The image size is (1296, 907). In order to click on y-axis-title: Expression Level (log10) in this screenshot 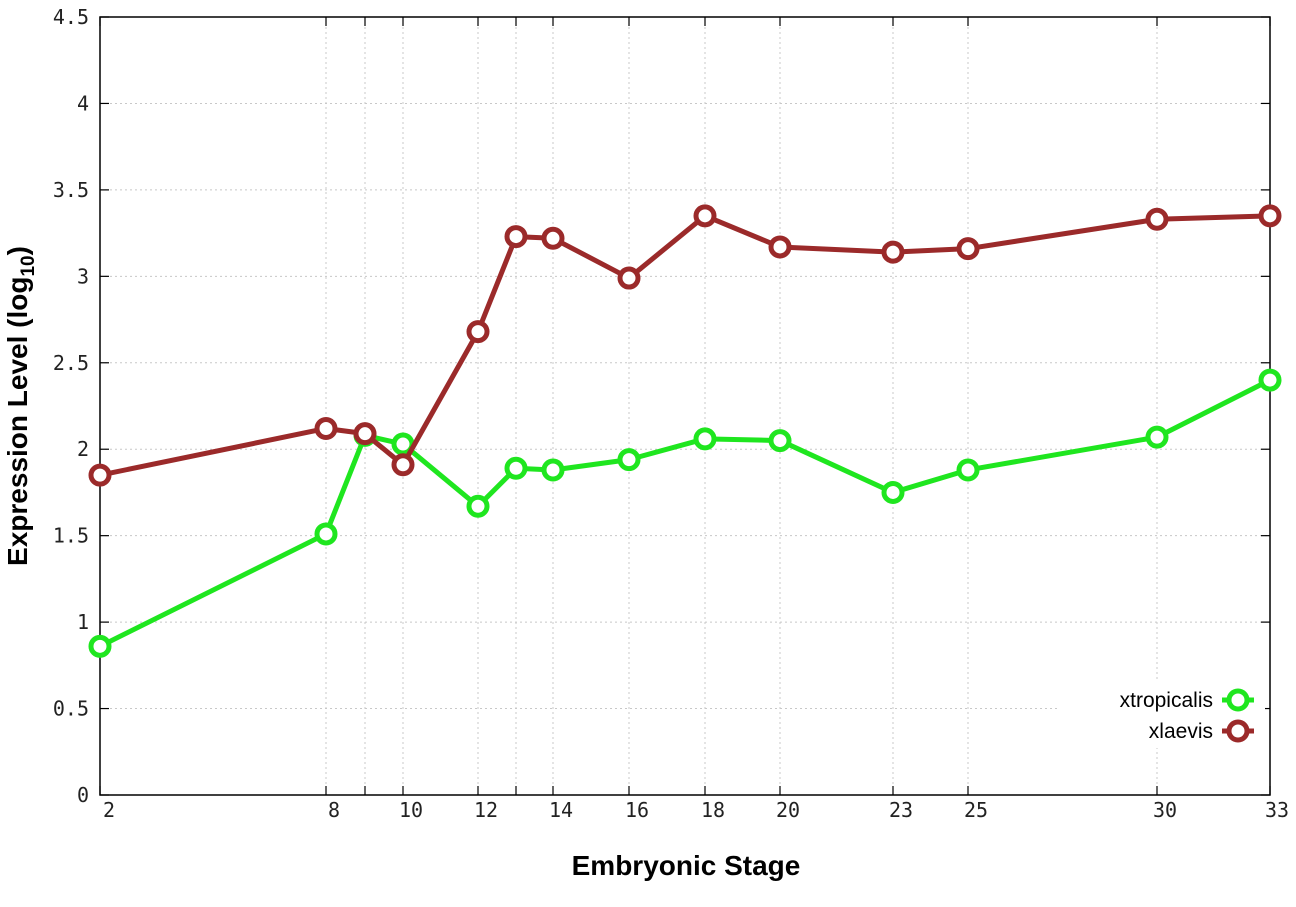, I will do `click(20, 406)`.